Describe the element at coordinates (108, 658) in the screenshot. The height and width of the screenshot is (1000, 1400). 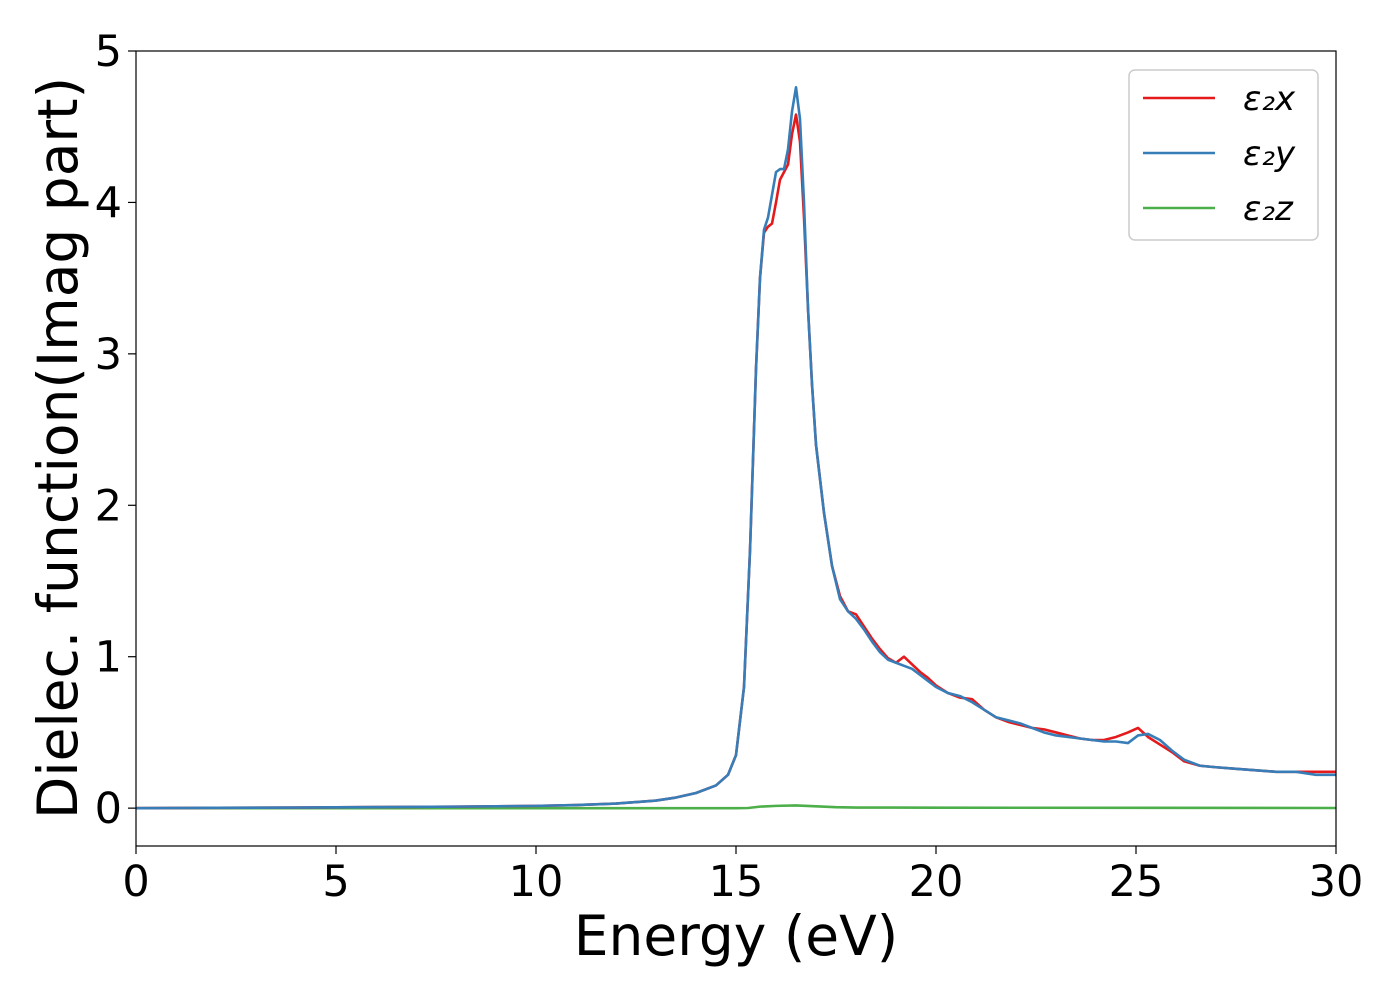
I see `y-tick-label: 1` at that location.